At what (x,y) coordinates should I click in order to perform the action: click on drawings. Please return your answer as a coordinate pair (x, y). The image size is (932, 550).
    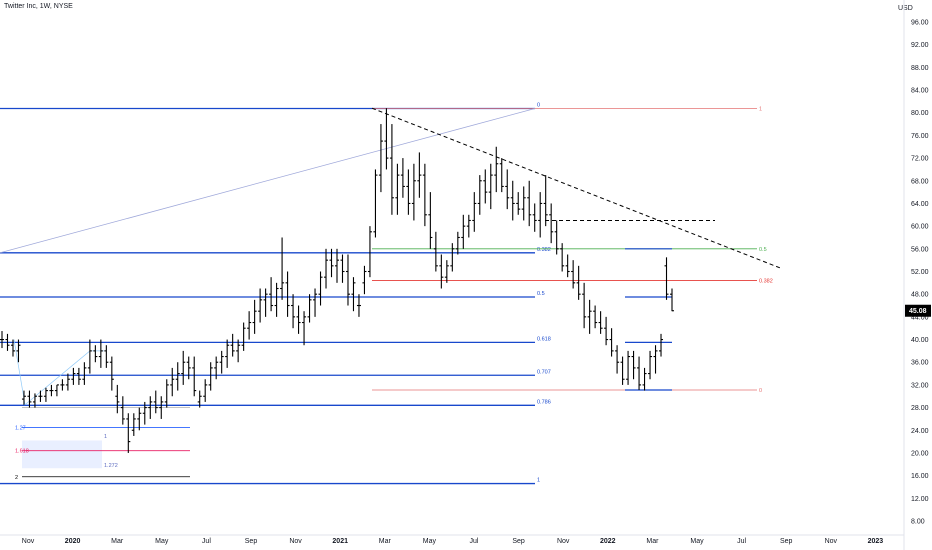
    Looking at the image, I should click on (577, 188).